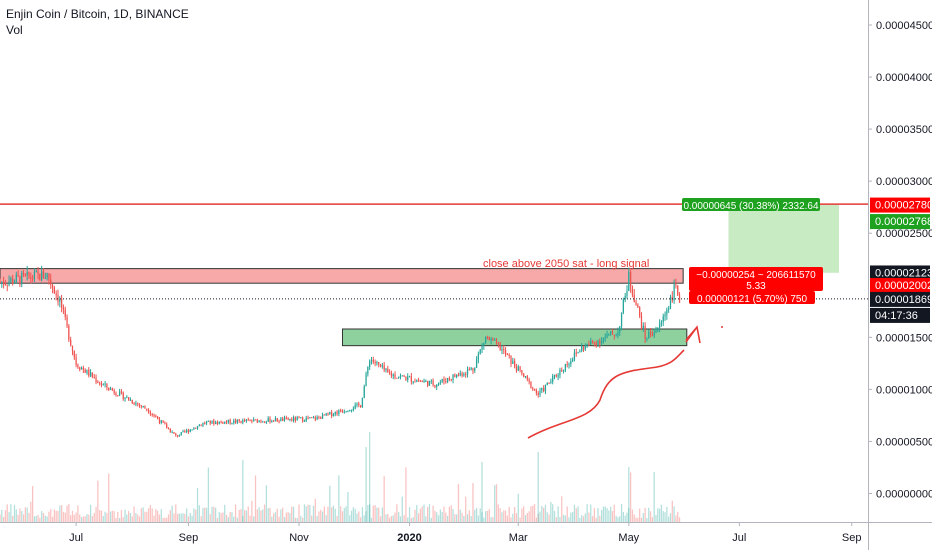 This screenshot has height=550, width=932. What do you see at coordinates (606, 394) in the screenshot?
I see `arrow-curve` at bounding box center [606, 394].